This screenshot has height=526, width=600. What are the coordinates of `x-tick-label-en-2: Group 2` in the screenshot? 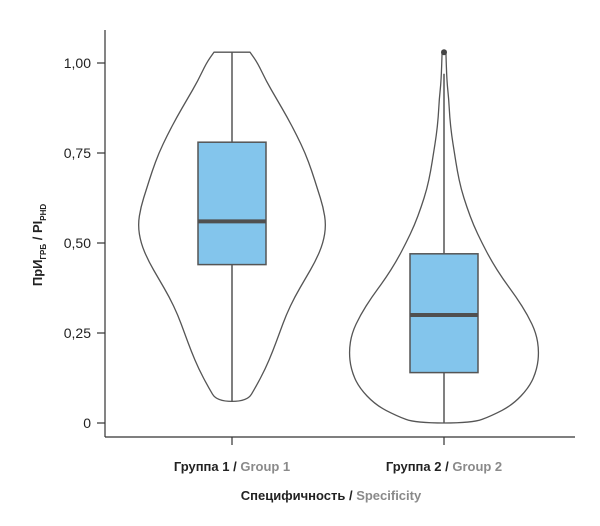 It's located at (477, 466).